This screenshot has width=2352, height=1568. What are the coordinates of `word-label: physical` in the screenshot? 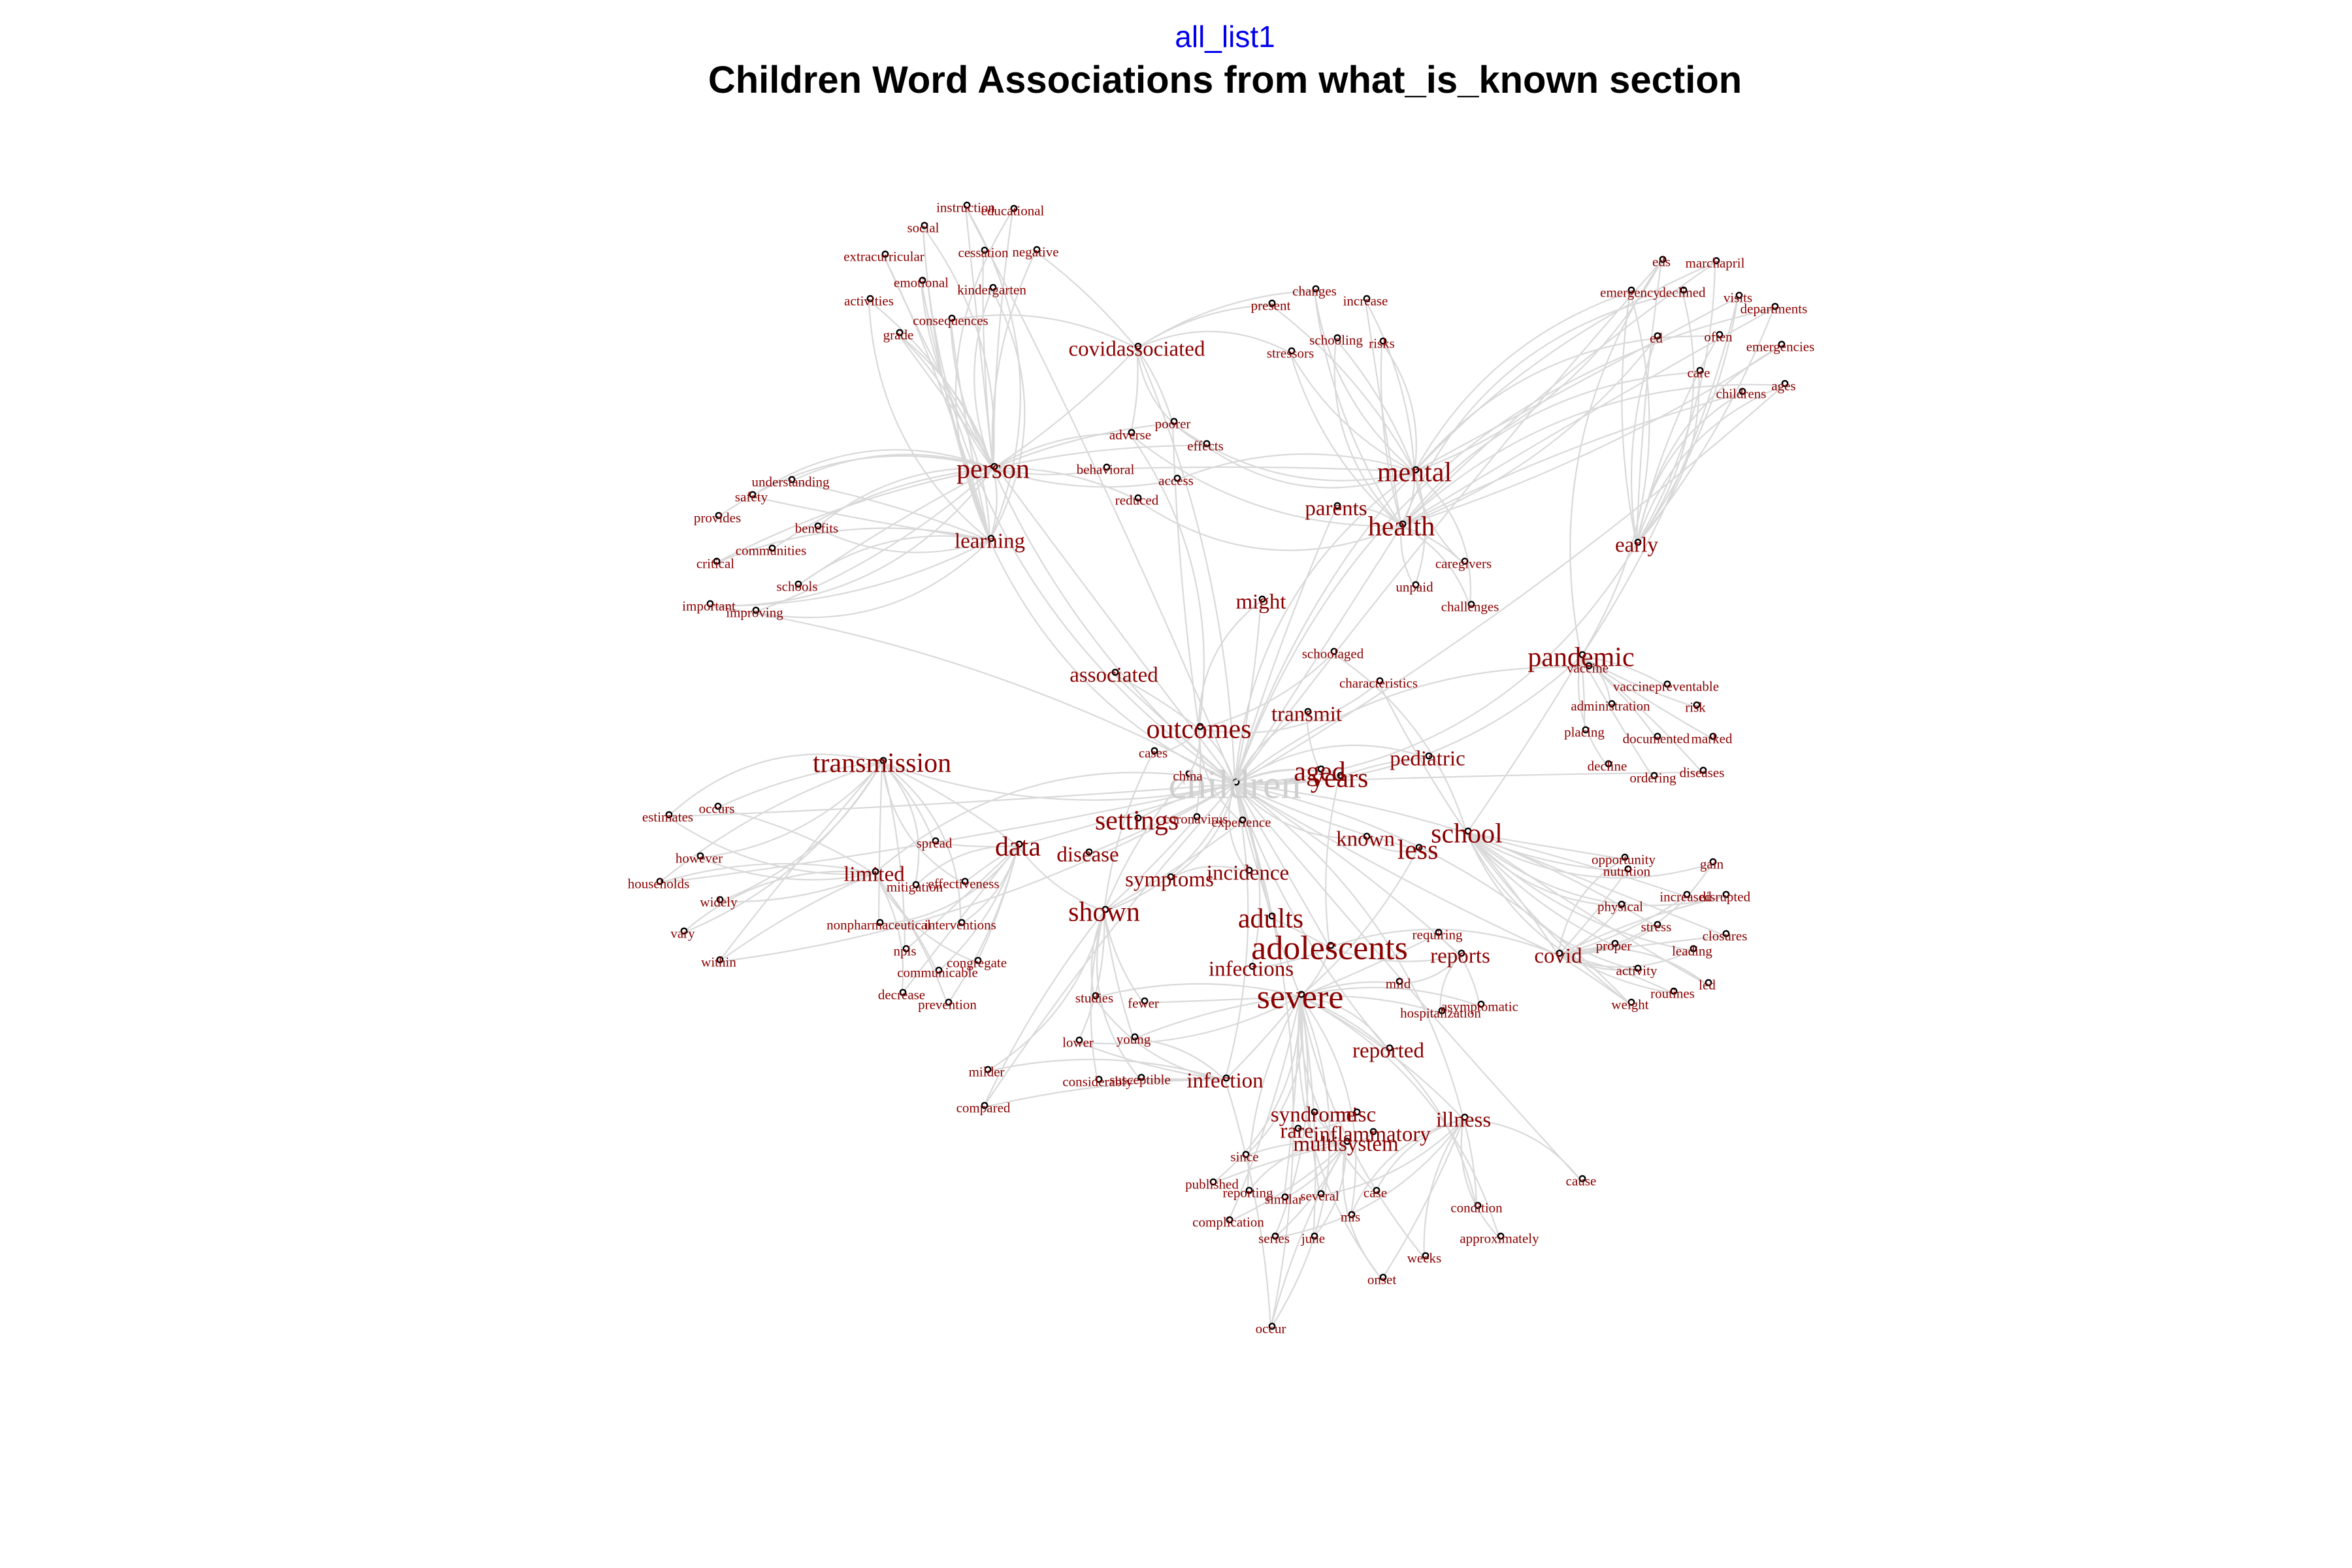 It's located at (1620, 906).